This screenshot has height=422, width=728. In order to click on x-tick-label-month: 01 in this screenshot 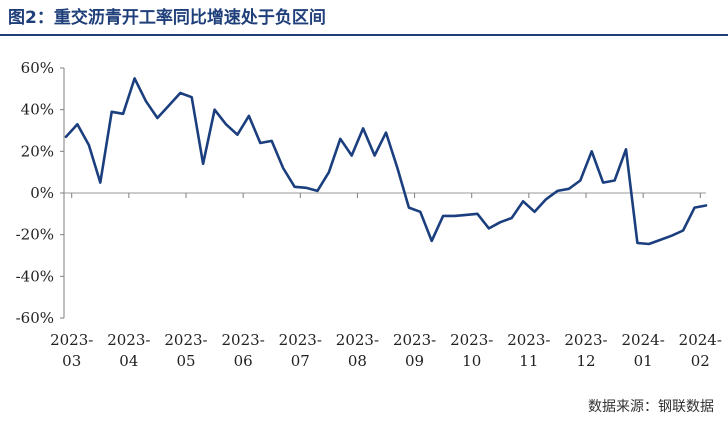, I will do `click(643, 361)`.